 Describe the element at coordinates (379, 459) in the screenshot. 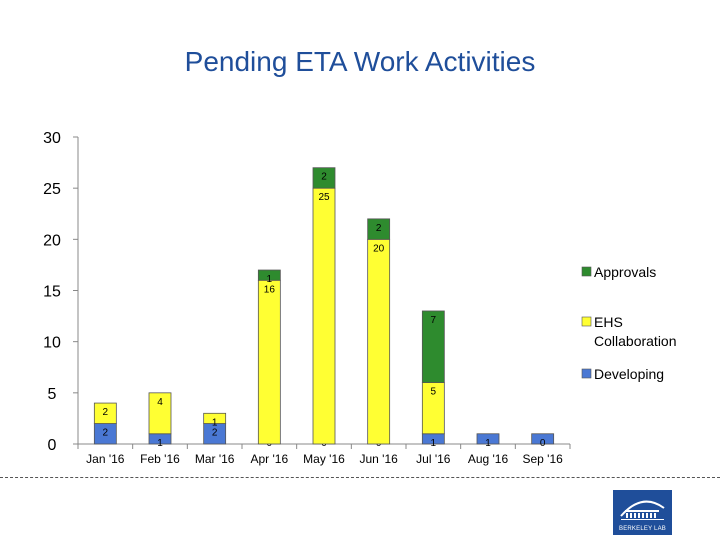

I see `x-tick-label: Jun '16` at that location.